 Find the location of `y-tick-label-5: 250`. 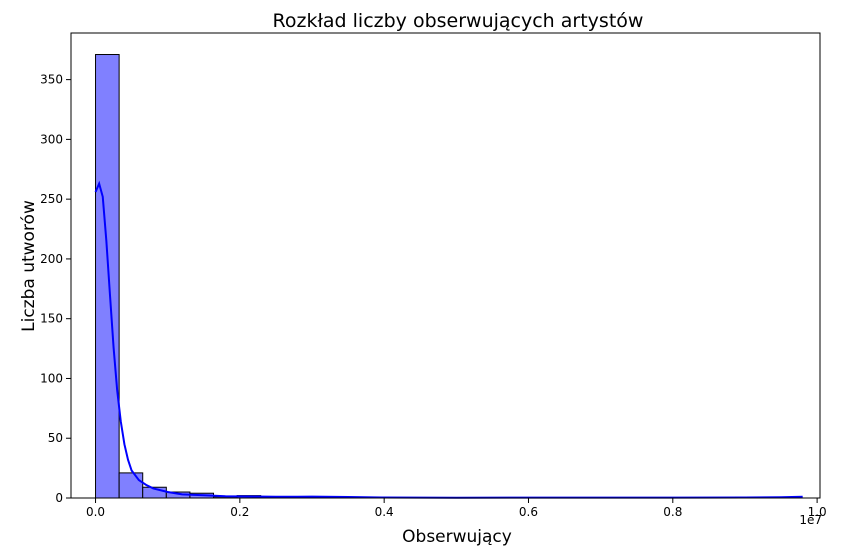

y-tick-label-5: 250 is located at coordinates (51, 199).